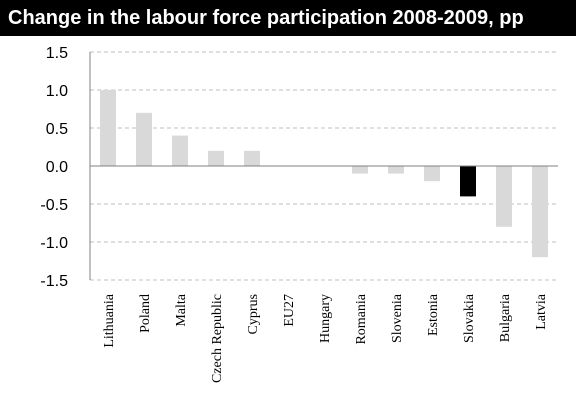  What do you see at coordinates (57, 129) in the screenshot?
I see `y-tick-label: 0.5` at bounding box center [57, 129].